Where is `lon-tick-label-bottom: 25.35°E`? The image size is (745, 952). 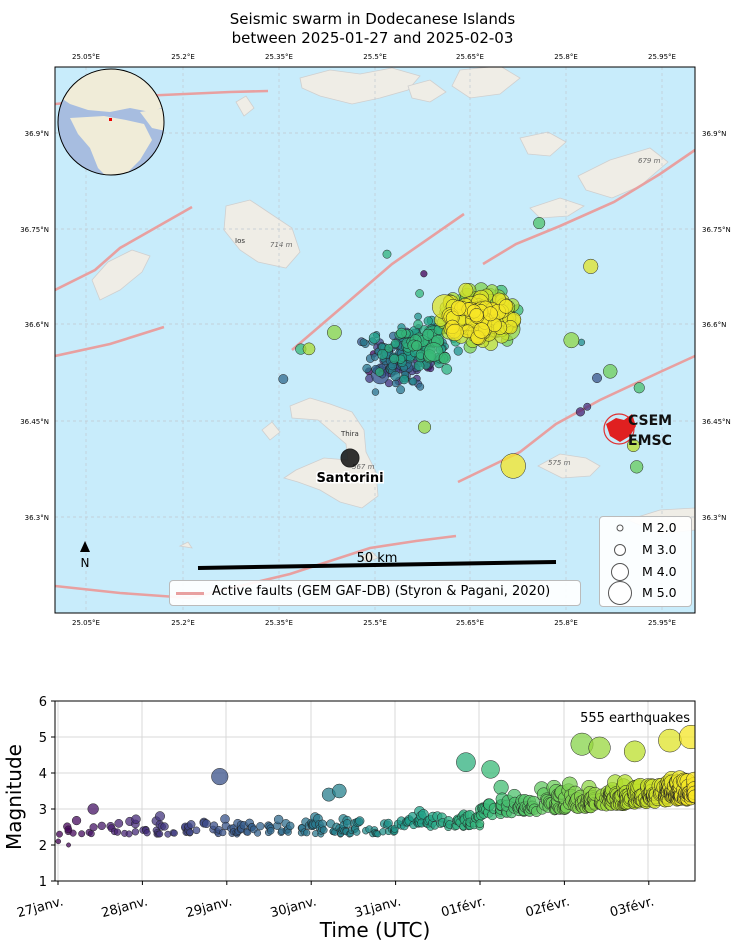 lon-tick-label-bottom: 25.35°E is located at coordinates (279, 623).